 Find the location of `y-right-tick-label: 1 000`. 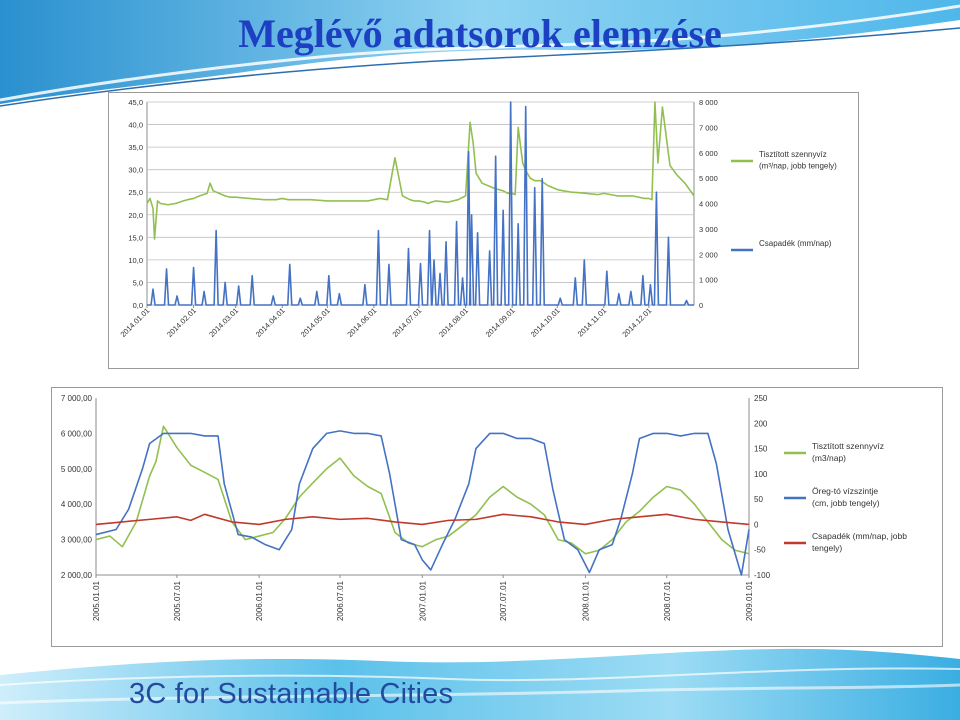

y-right-tick-label: 1 000 is located at coordinates (708, 280).